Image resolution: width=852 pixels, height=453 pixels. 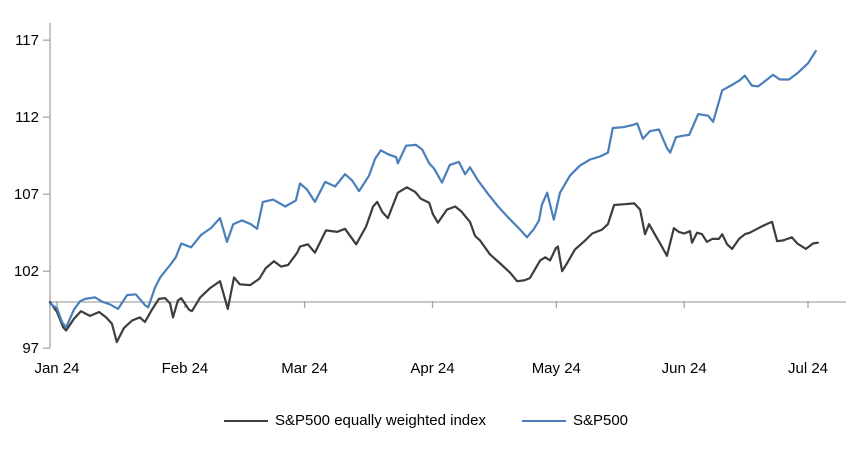 I want to click on equal-weight-line-swatch, so click(x=245, y=420).